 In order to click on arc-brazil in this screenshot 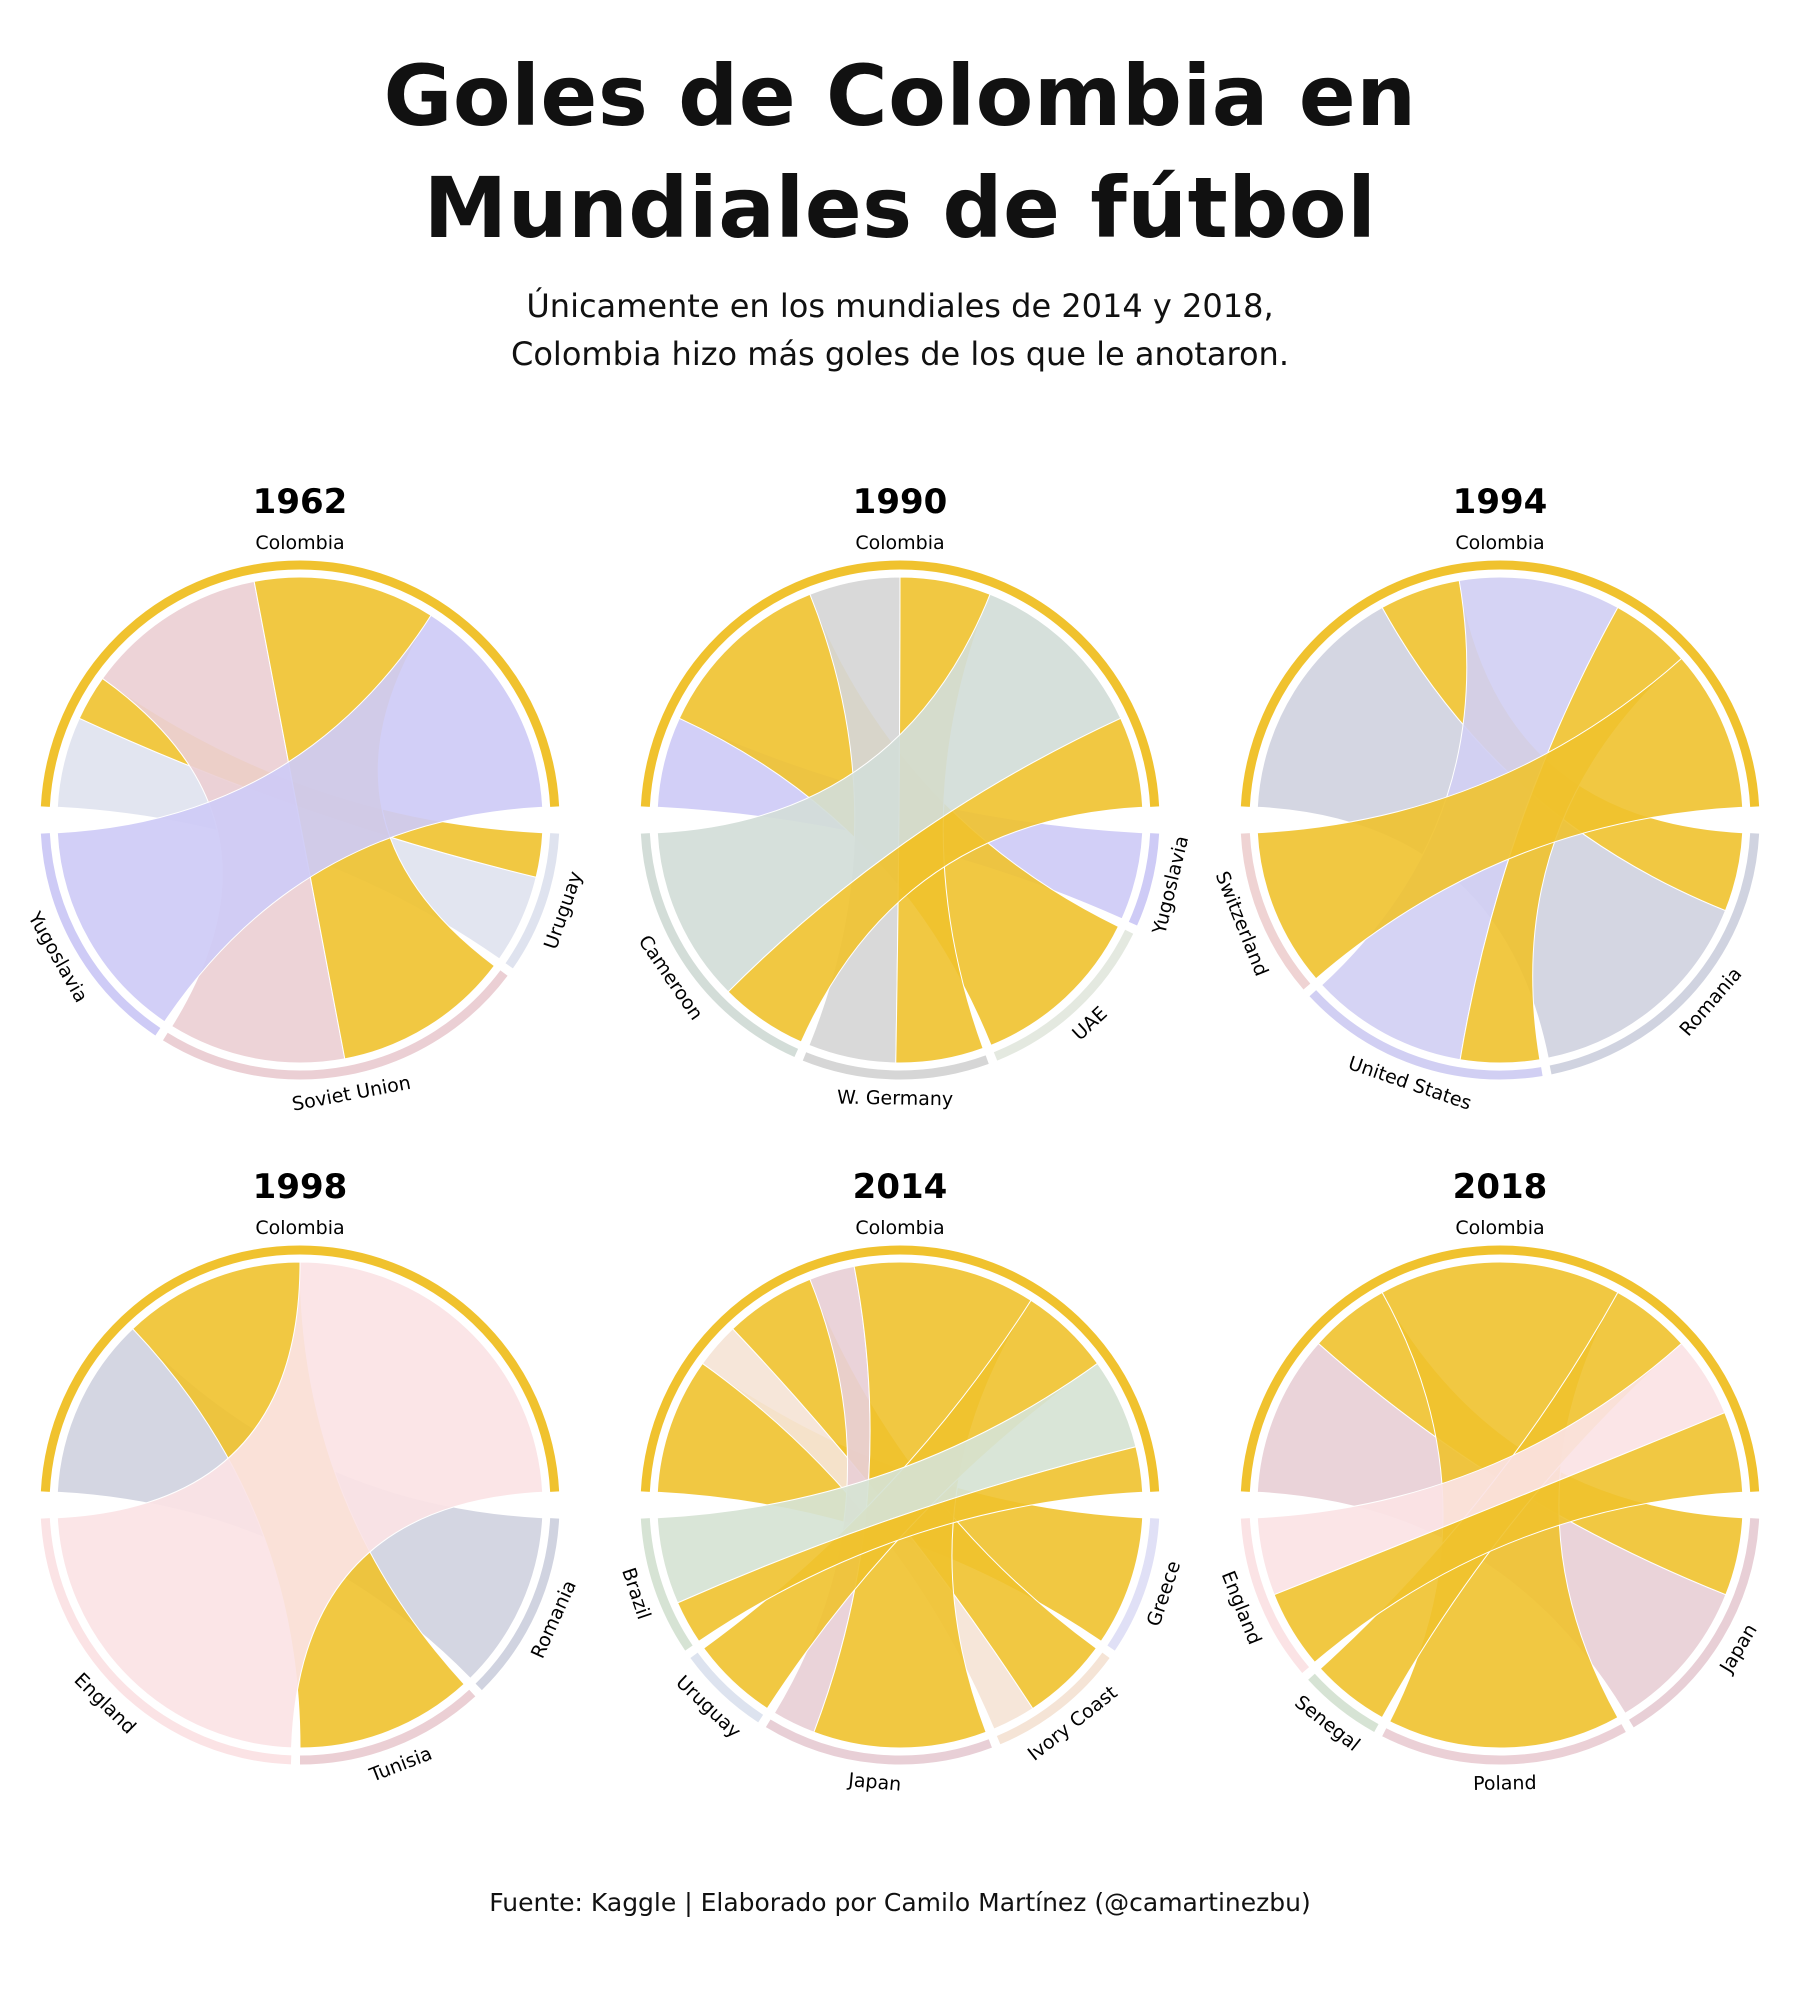, I will do `click(666, 1584)`.